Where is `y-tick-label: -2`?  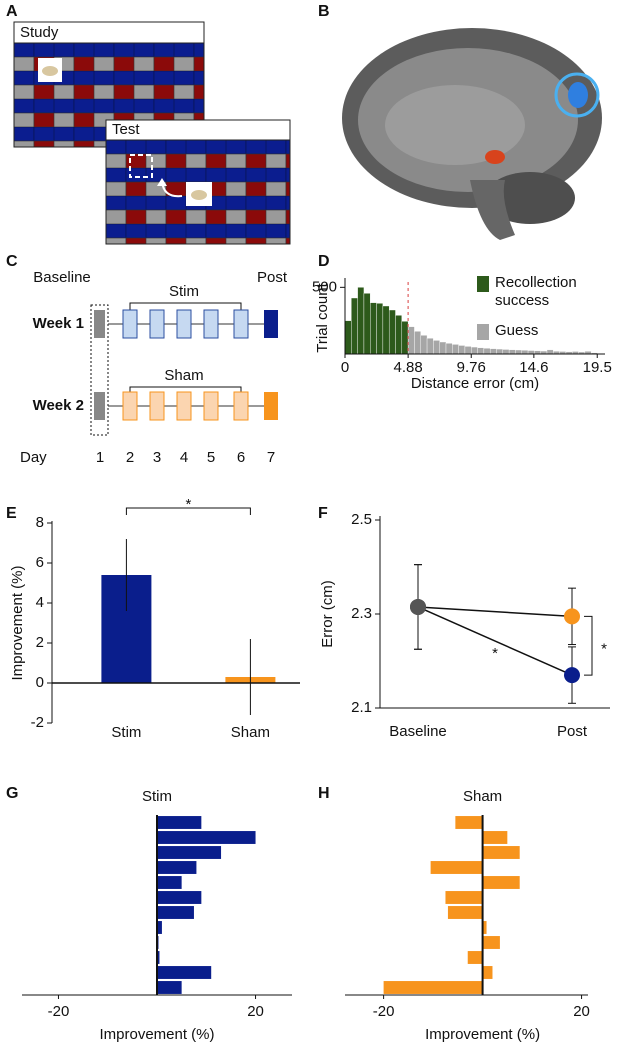 y-tick-label: -2 is located at coordinates (37, 722).